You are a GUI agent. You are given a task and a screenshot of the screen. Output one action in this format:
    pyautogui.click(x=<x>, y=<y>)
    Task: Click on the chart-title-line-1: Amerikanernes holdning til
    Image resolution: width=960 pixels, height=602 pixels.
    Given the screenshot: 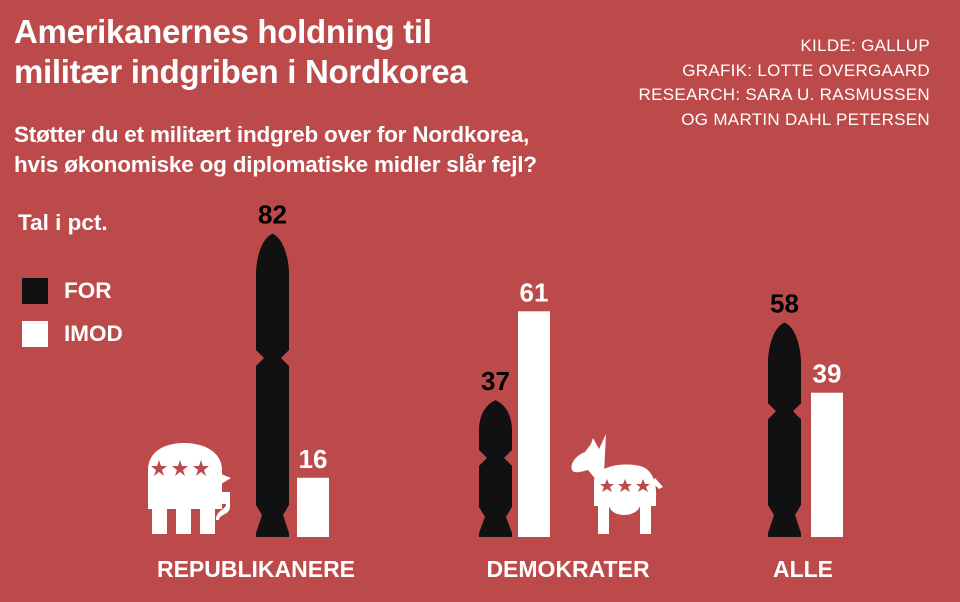 What is the action you would take?
    pyautogui.click(x=223, y=31)
    